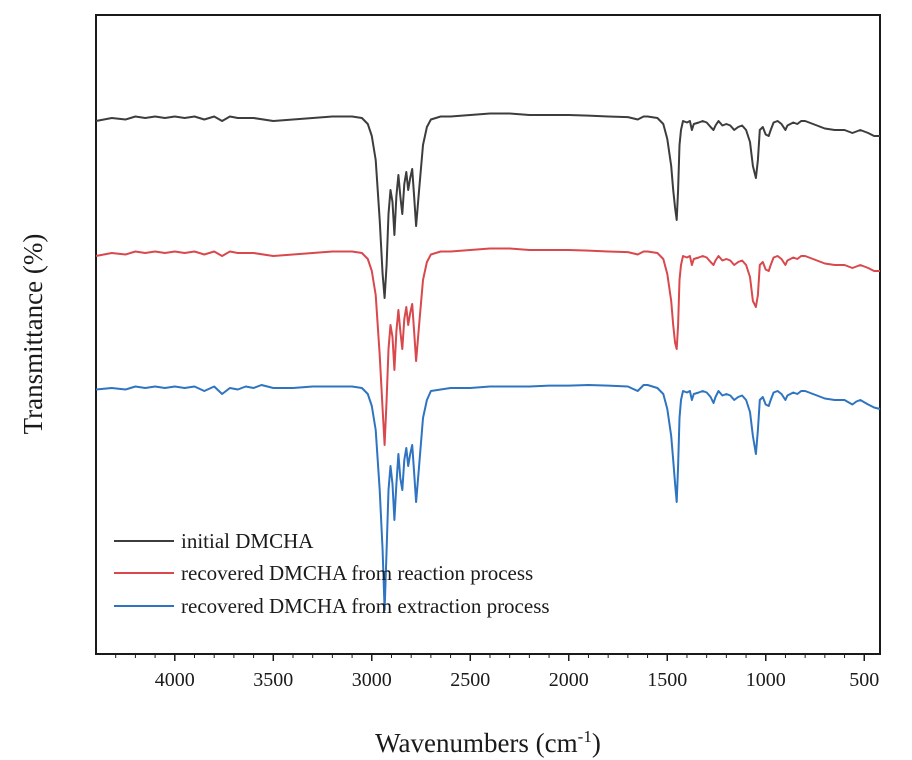  I want to click on x-tick-label-500: 500, so click(864, 680).